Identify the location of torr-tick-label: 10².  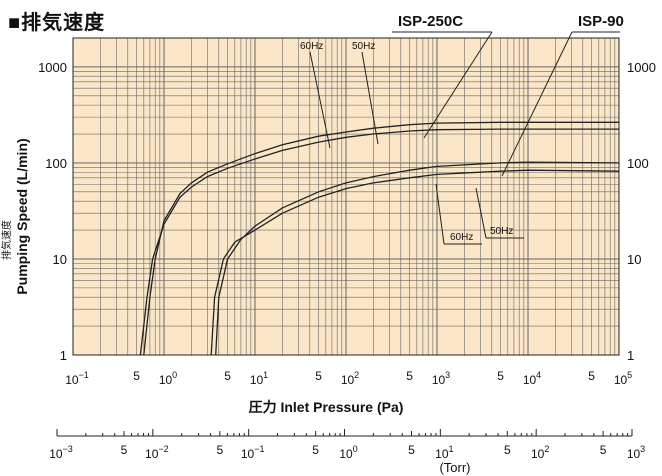
(540, 452).